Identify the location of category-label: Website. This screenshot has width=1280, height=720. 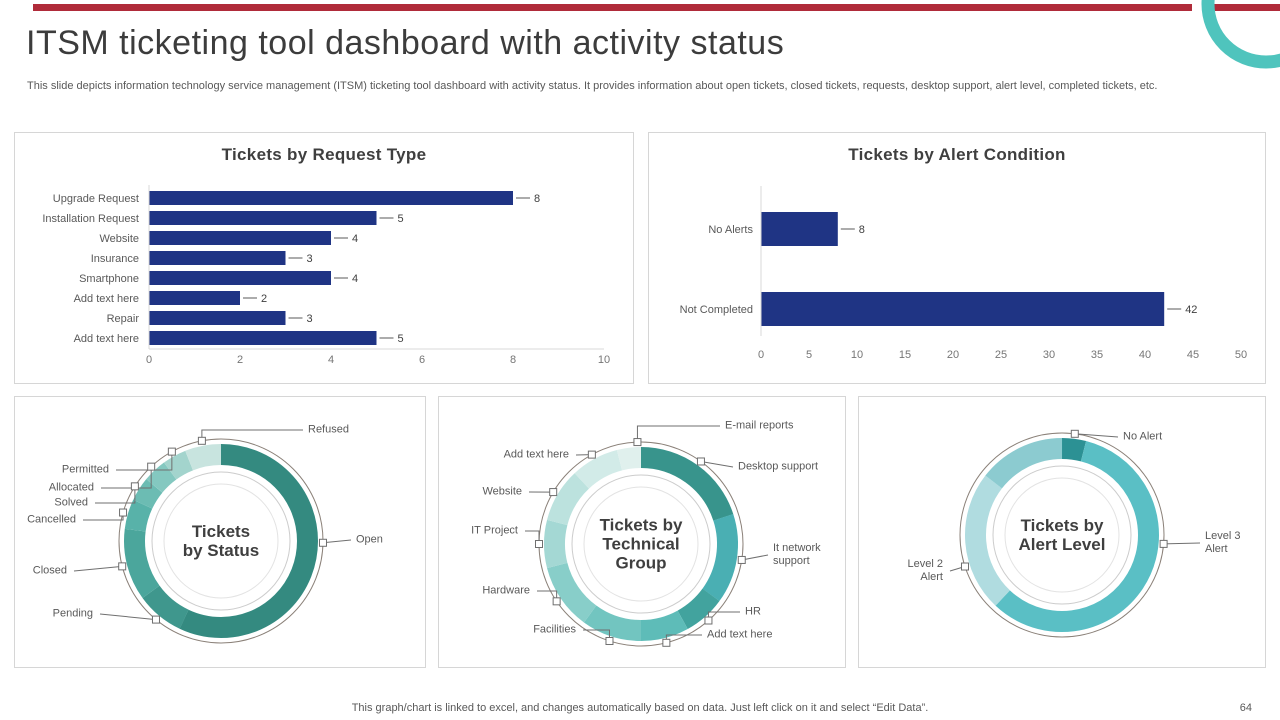
(119, 239).